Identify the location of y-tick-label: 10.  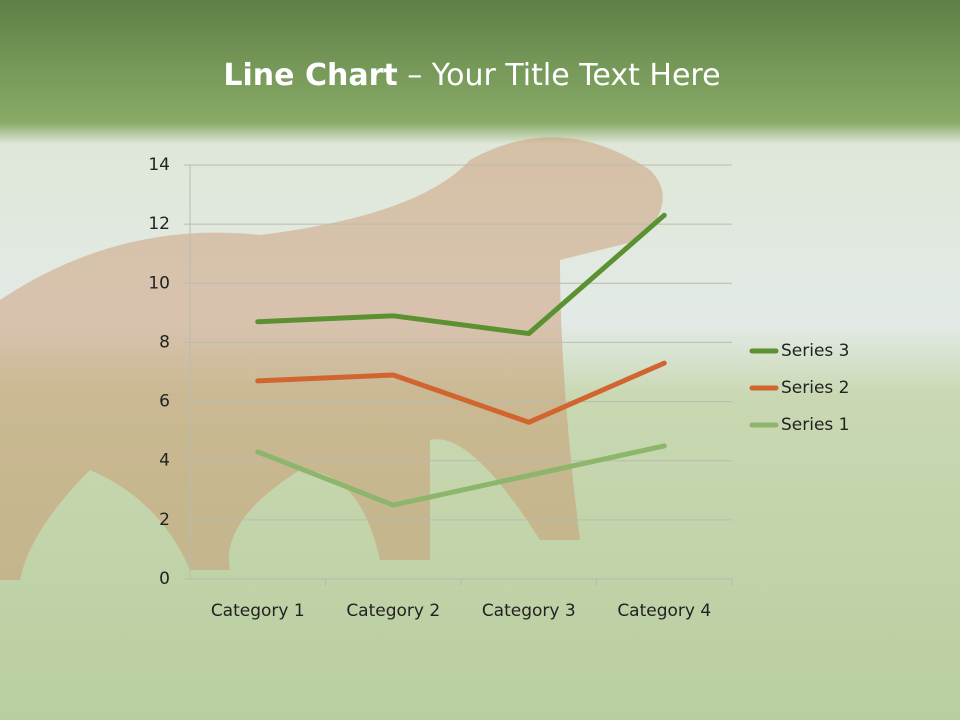
(159, 283).